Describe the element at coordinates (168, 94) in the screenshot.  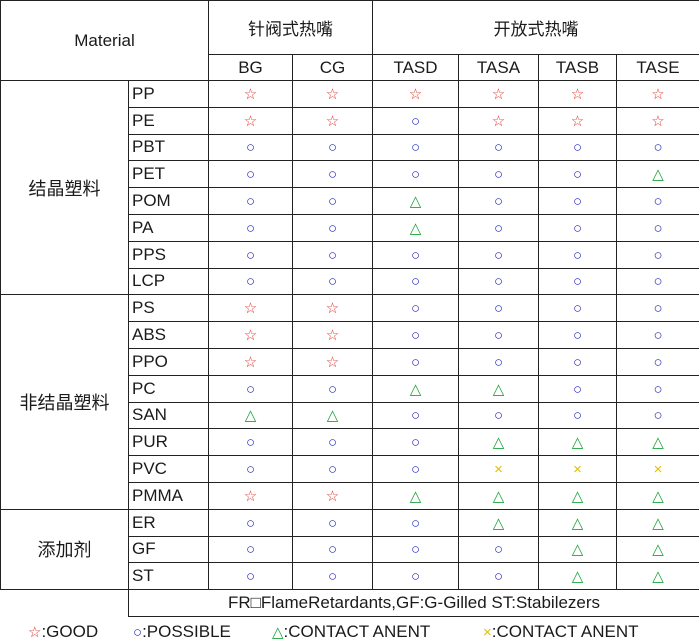
I see `material-cell: PP` at that location.